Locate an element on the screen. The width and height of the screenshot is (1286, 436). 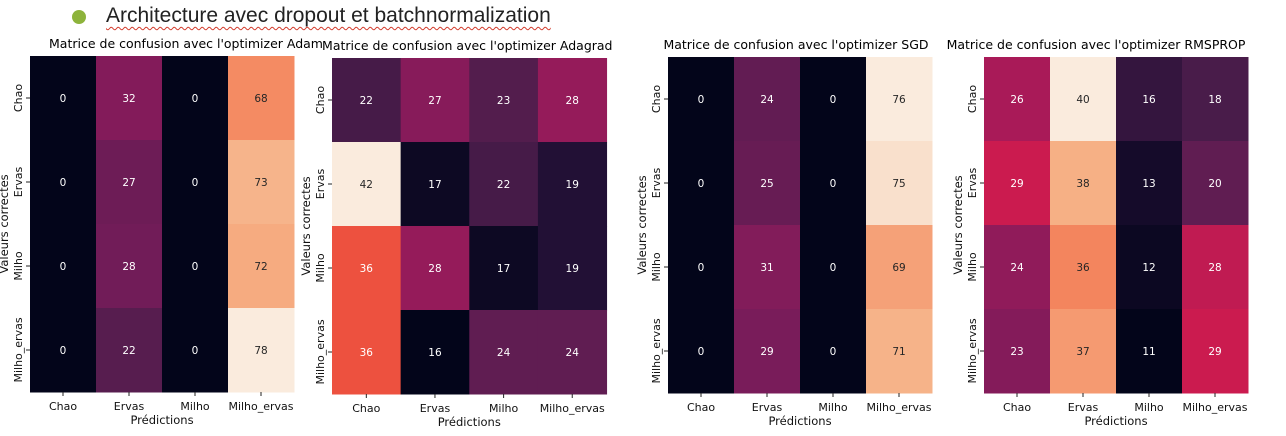
cell-value-label: 38 is located at coordinates (1082, 184).